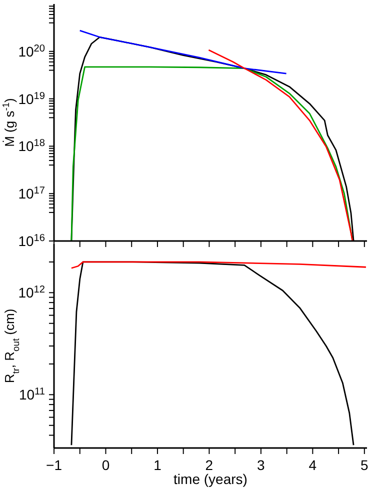 The image size is (374, 492). What do you see at coordinates (54, 465) in the screenshot?
I see `x-tick-label: −1` at bounding box center [54, 465].